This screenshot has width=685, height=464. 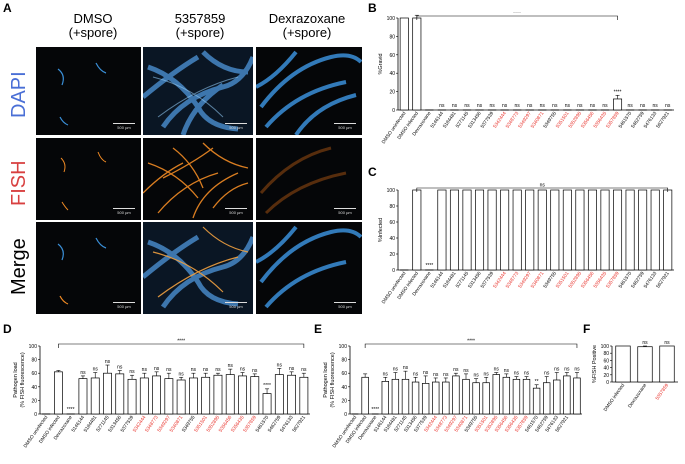 What do you see at coordinates (307, 25) in the screenshot?
I see `column-title-dexrazoxane: Dexrazoxane (+spore)` at bounding box center [307, 25].